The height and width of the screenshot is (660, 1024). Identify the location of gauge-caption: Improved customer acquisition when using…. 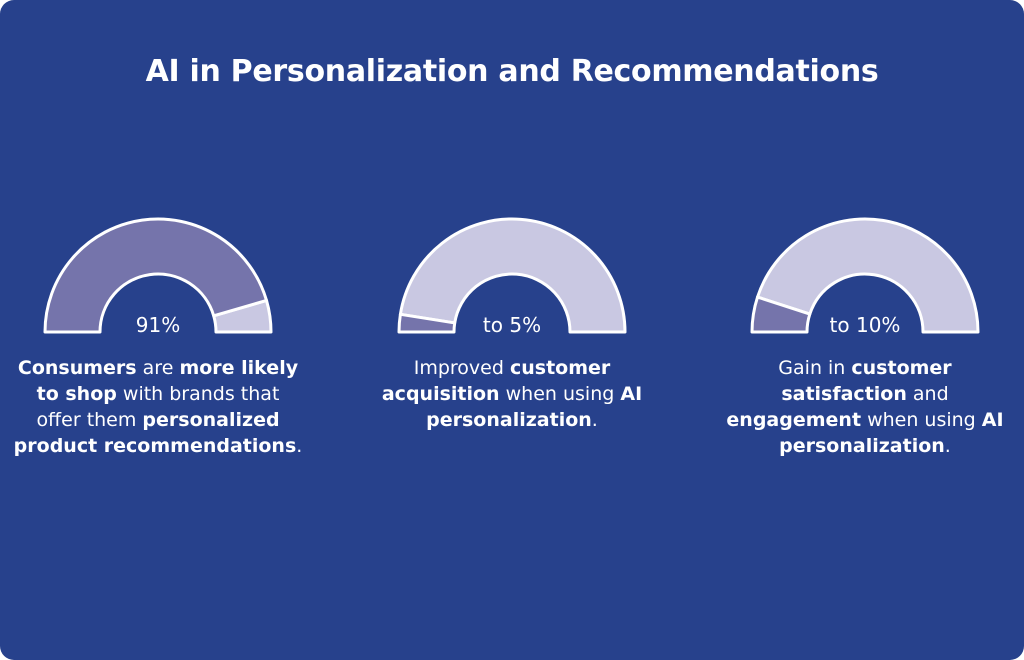
(512, 394).